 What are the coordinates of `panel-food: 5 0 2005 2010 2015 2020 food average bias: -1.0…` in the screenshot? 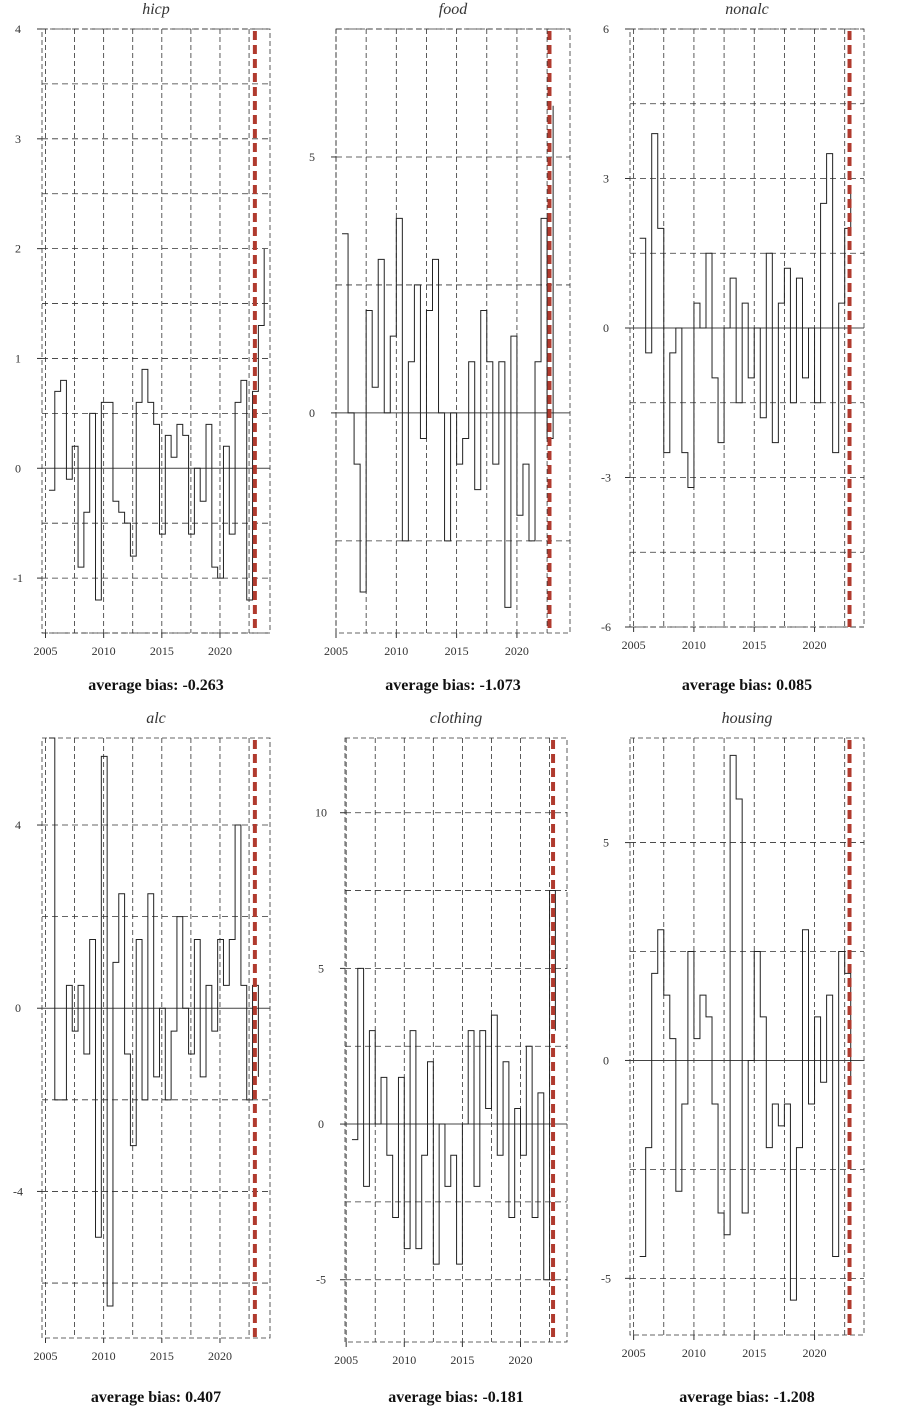 It's located at (440, 347).